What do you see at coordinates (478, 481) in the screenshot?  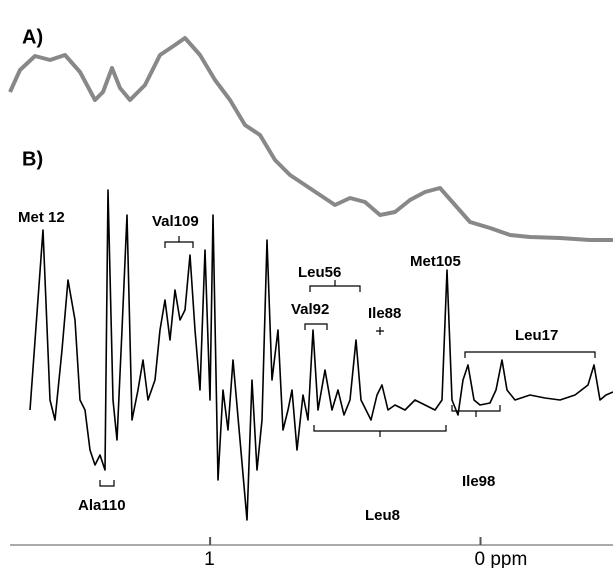 I see `peak-label: Ile98` at bounding box center [478, 481].